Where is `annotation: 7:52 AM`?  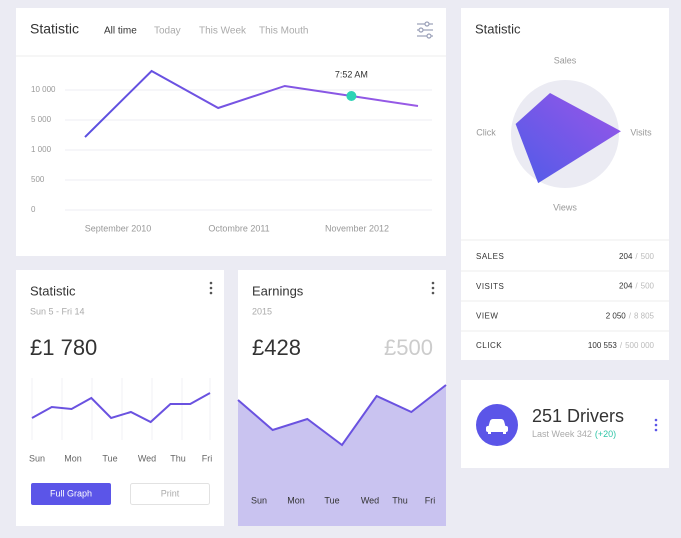
annotation: 7:52 AM is located at coordinates (351, 74).